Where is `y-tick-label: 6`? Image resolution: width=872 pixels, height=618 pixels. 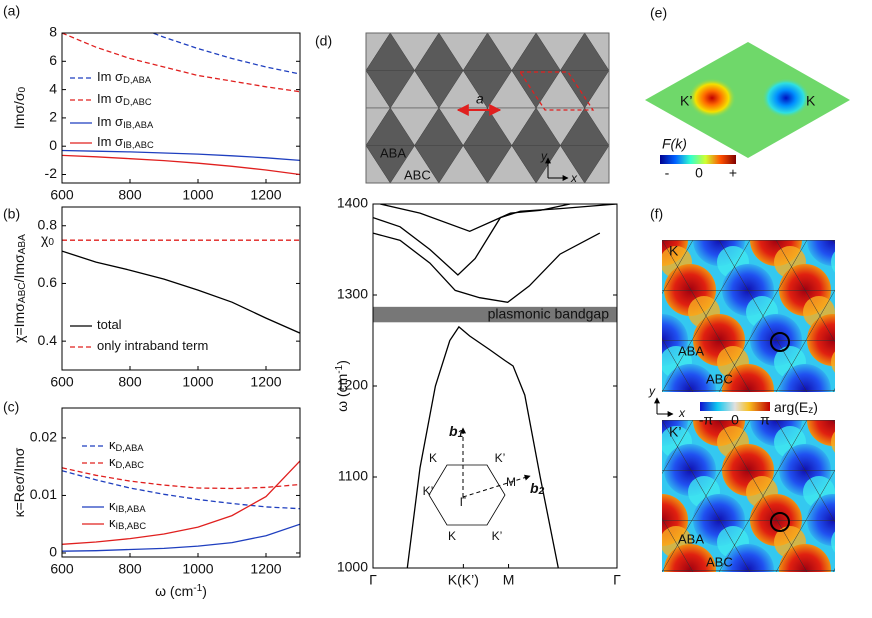
y-tick-label: 6 is located at coordinates (53, 60).